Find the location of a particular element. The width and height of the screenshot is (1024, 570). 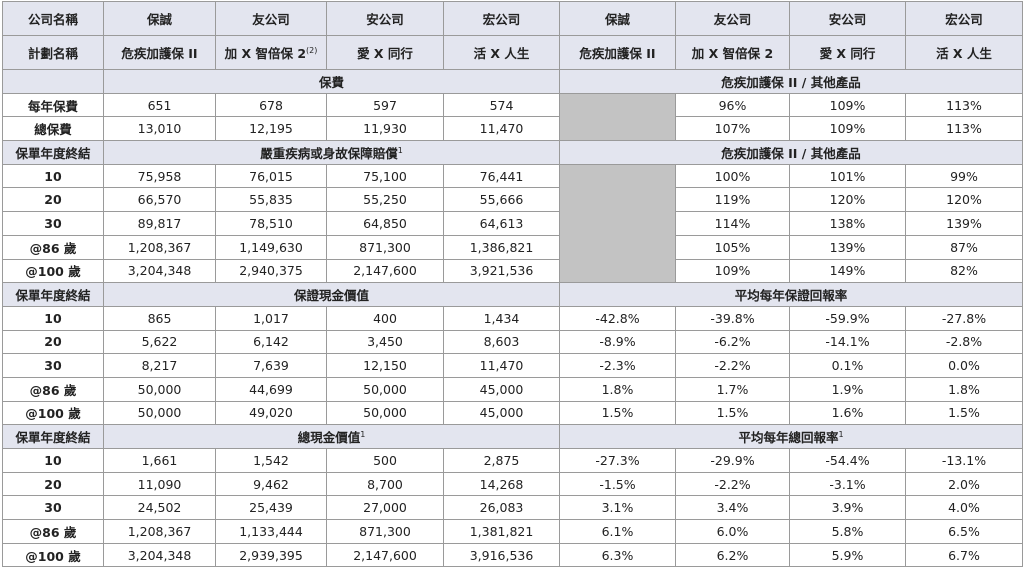

text: 活 X 人生 is located at coordinates (964, 53).